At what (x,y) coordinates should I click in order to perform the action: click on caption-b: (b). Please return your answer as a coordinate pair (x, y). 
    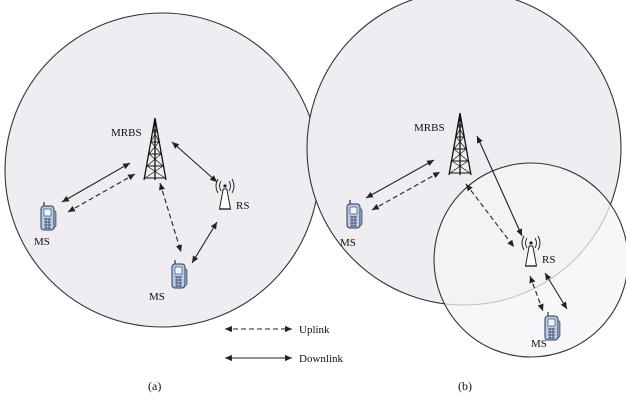
    Looking at the image, I should click on (465, 386).